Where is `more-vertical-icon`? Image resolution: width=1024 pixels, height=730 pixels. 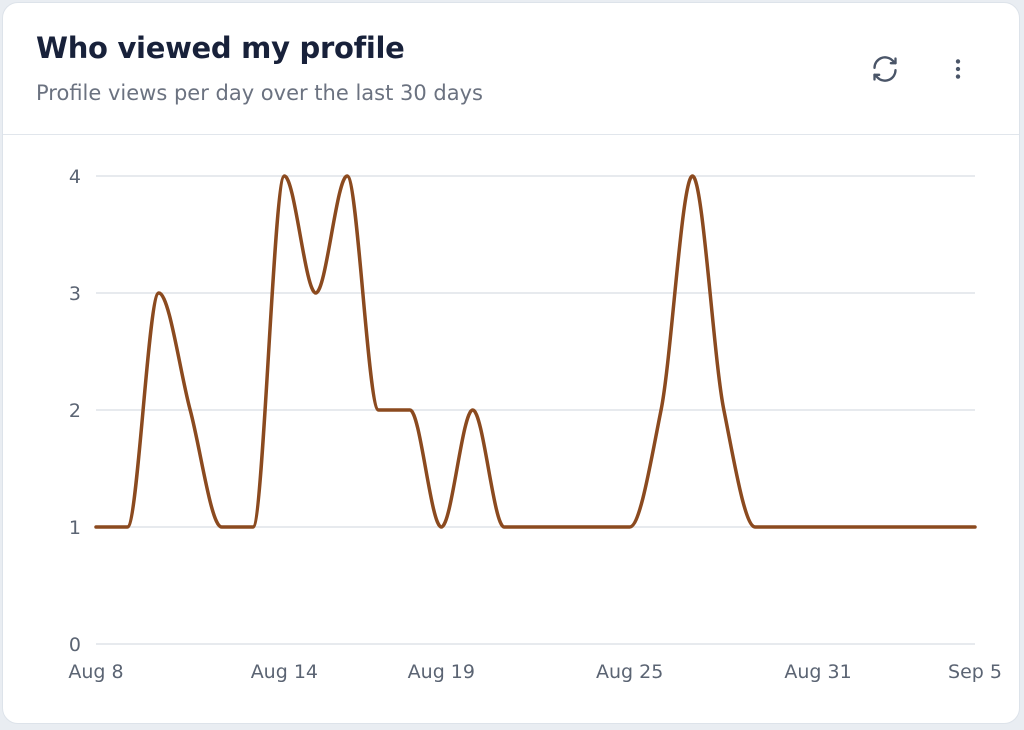
more-vertical-icon is located at coordinates (958, 69).